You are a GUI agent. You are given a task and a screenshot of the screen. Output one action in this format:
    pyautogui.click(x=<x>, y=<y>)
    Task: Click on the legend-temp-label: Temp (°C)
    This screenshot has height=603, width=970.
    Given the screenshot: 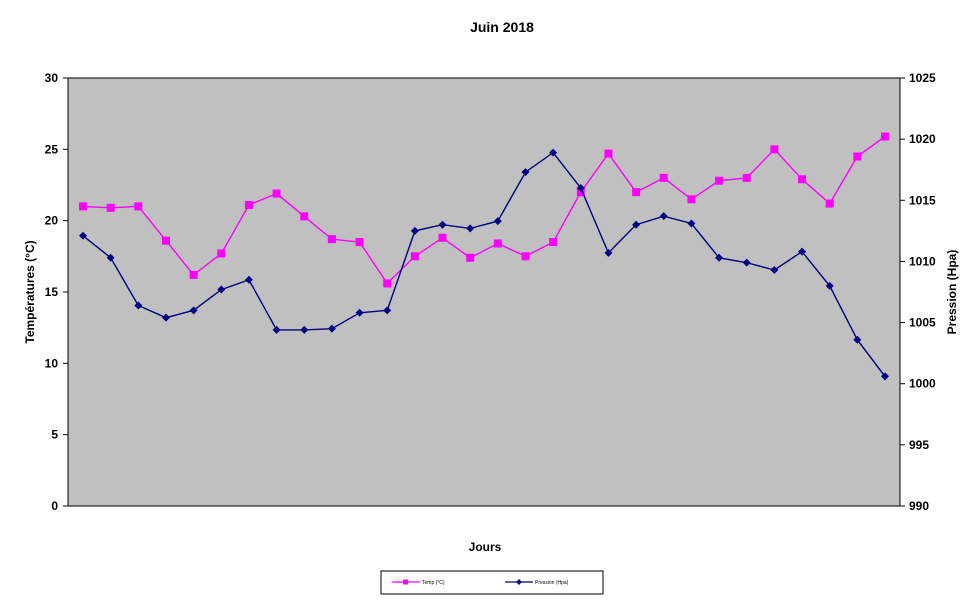 What is the action you would take?
    pyautogui.click(x=433, y=583)
    